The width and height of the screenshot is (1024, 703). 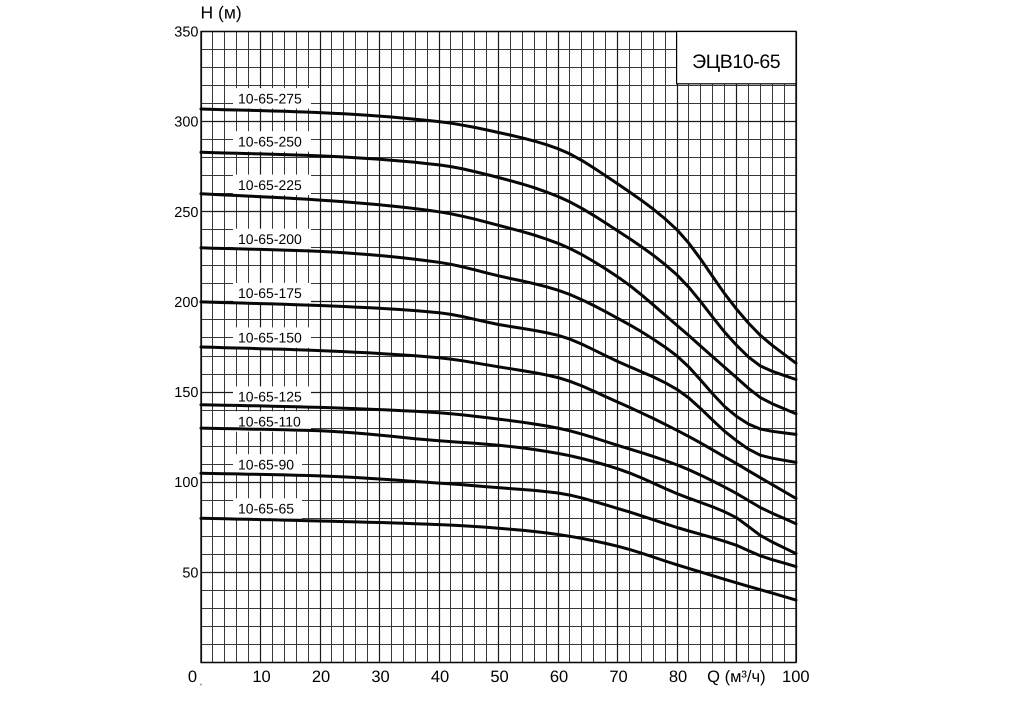 What do you see at coordinates (221, 13) in the screenshot?
I see `svg-text: H (м)` at bounding box center [221, 13].